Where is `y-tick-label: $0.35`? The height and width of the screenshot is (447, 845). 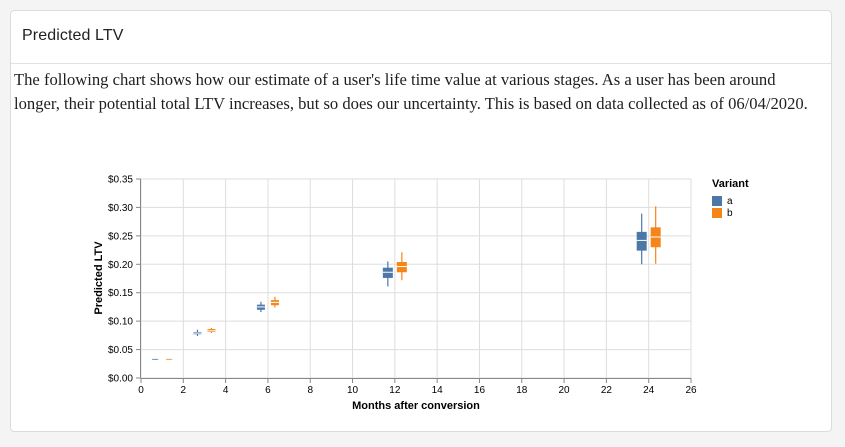 y-tick-label: $0.35 is located at coordinates (120, 180).